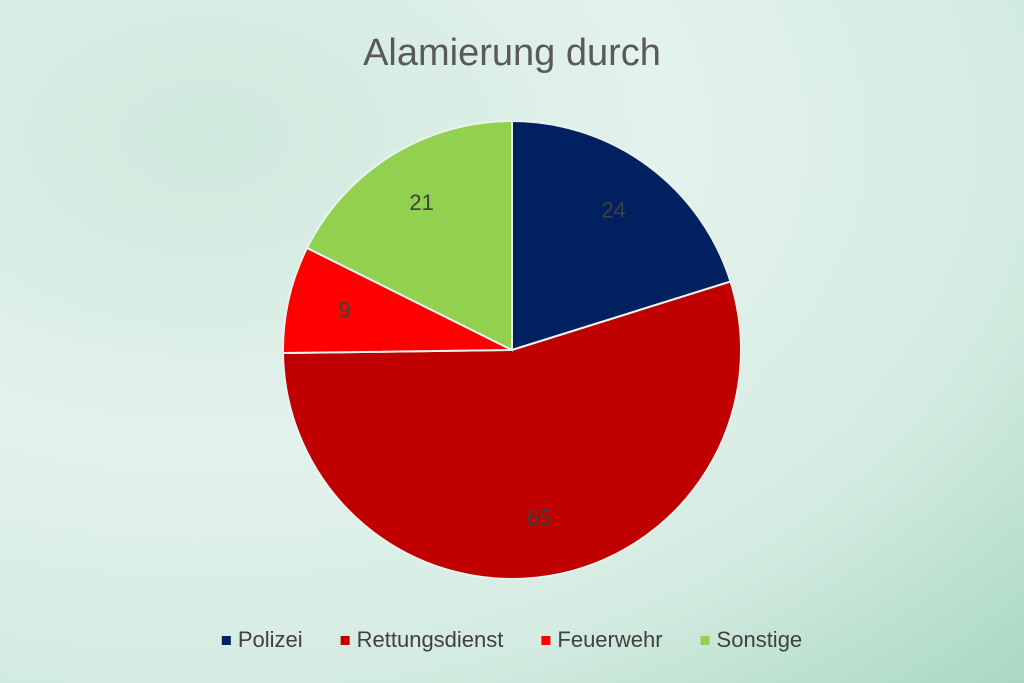 The width and height of the screenshot is (1024, 683). Describe the element at coordinates (512, 53) in the screenshot. I see `chart-title: Alamierung durch` at that location.